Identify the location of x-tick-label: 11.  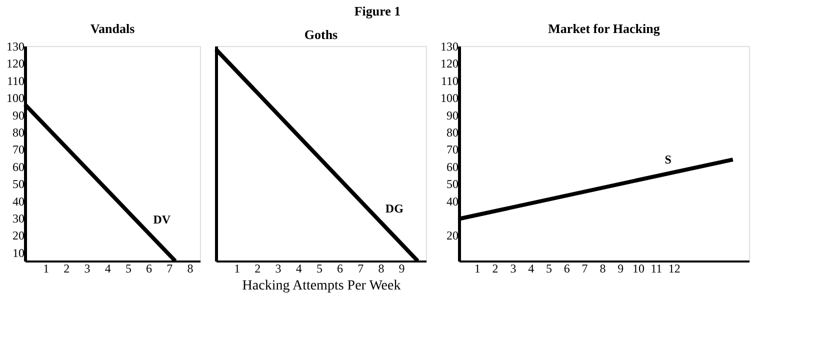
(656, 269).